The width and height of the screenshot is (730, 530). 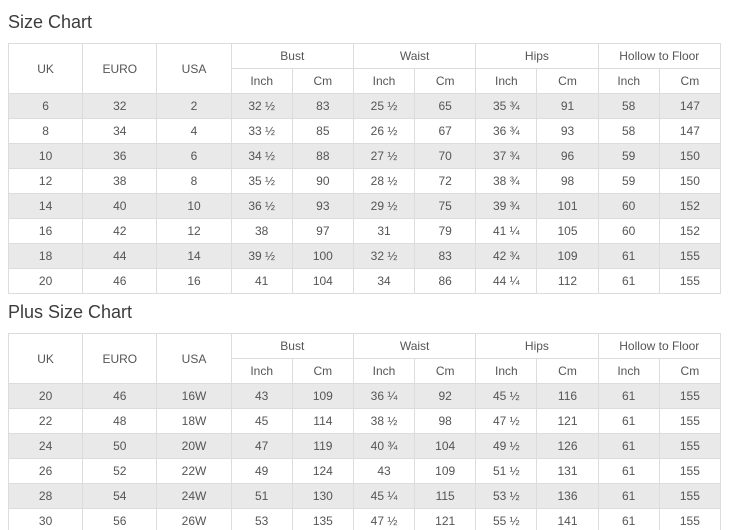 What do you see at coordinates (506, 156) in the screenshot?
I see `cell: 37 ¾` at bounding box center [506, 156].